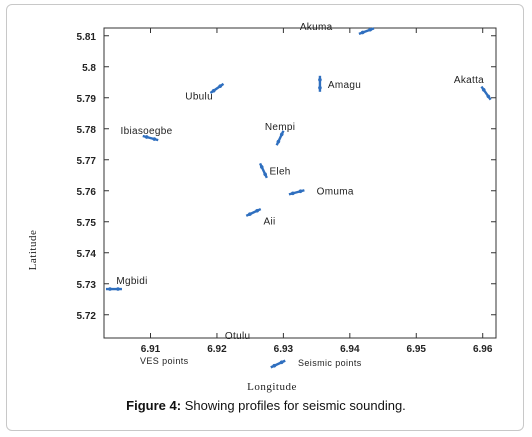 This screenshot has height=437, width=532. What do you see at coordinates (296, 192) in the screenshot?
I see `site-marker-omuma` at bounding box center [296, 192].